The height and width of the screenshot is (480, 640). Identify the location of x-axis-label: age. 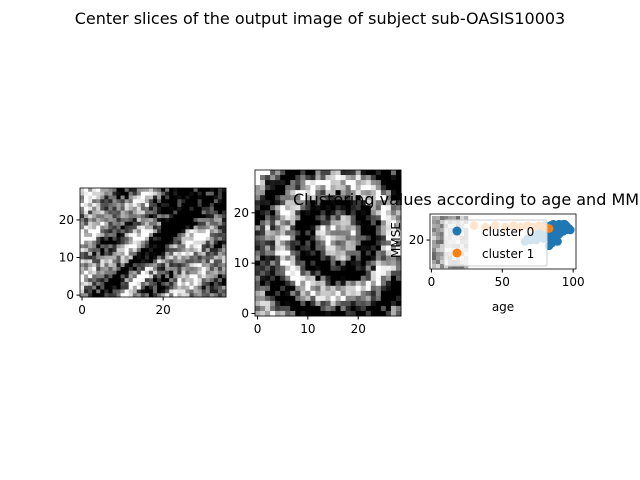
(503, 307).